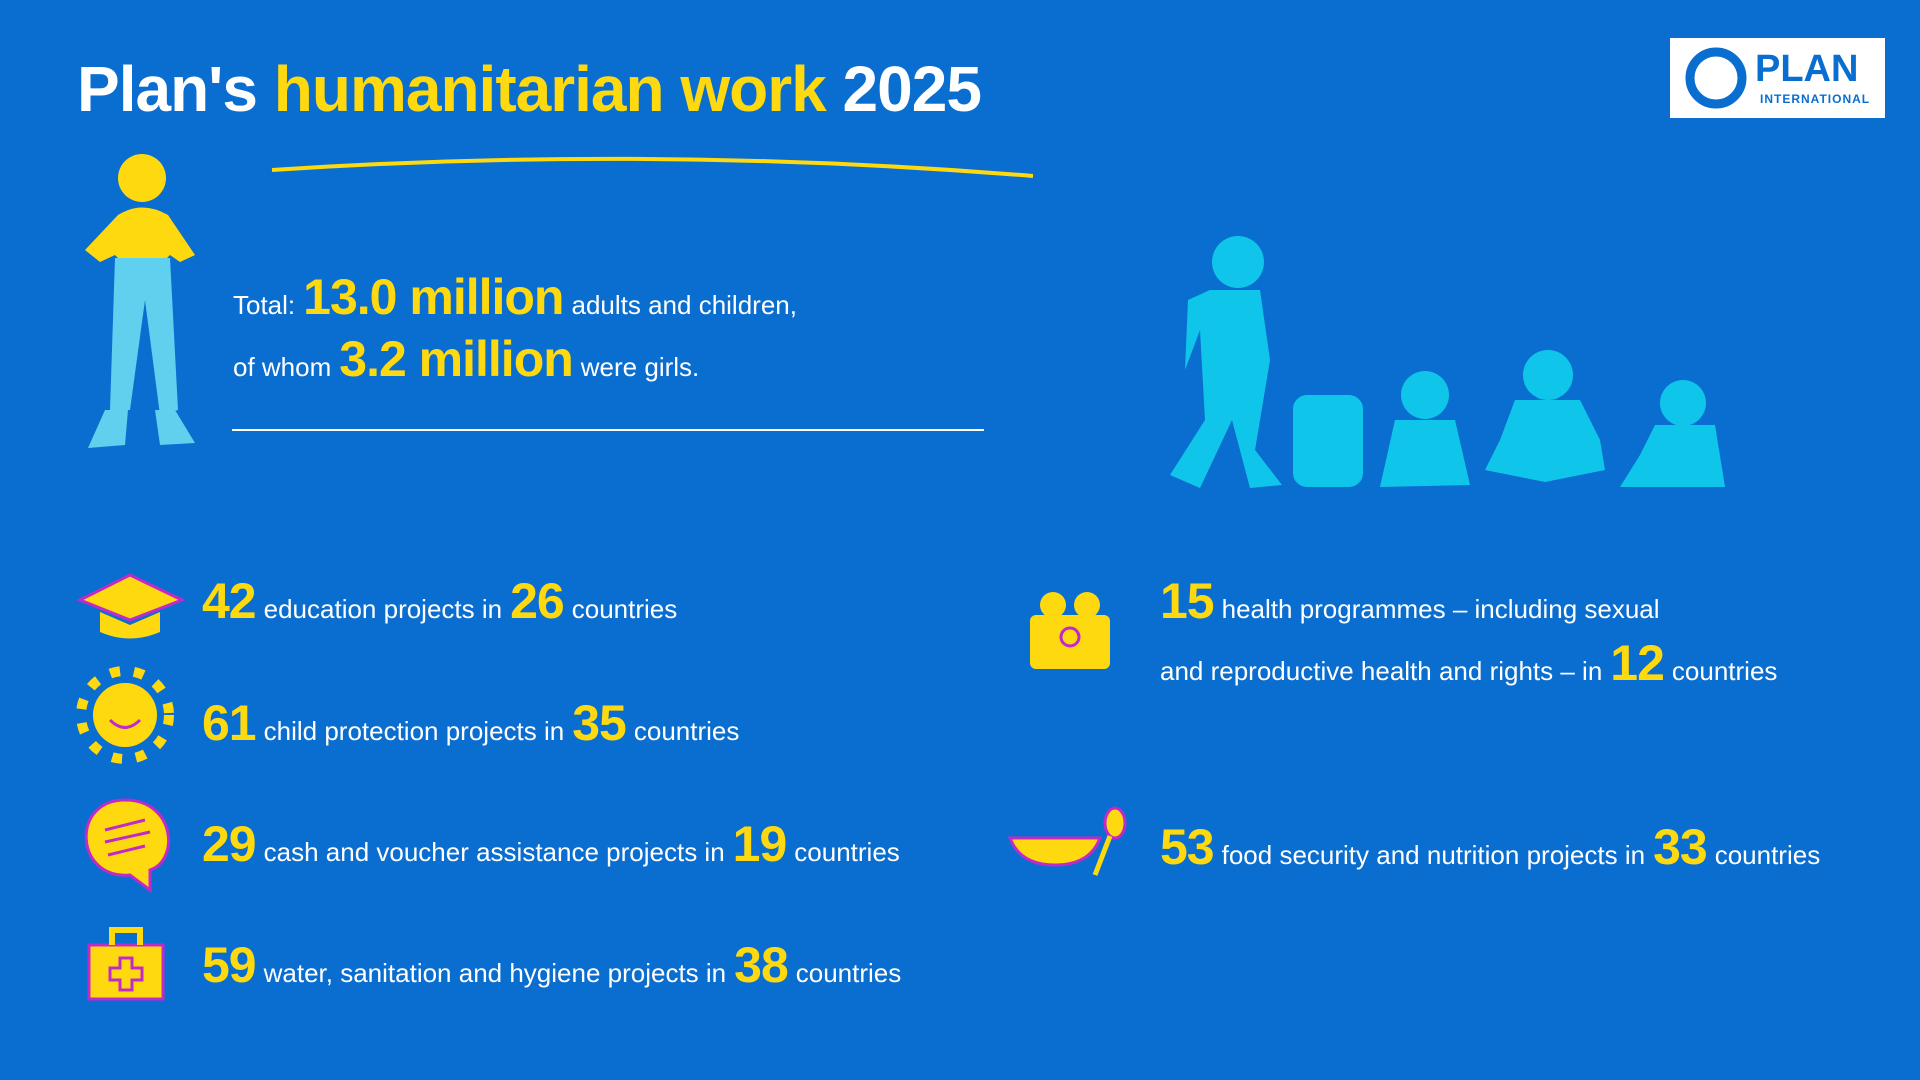 Image resolution: width=1920 pixels, height=1080 pixels. I want to click on protection-icon, so click(125, 715).